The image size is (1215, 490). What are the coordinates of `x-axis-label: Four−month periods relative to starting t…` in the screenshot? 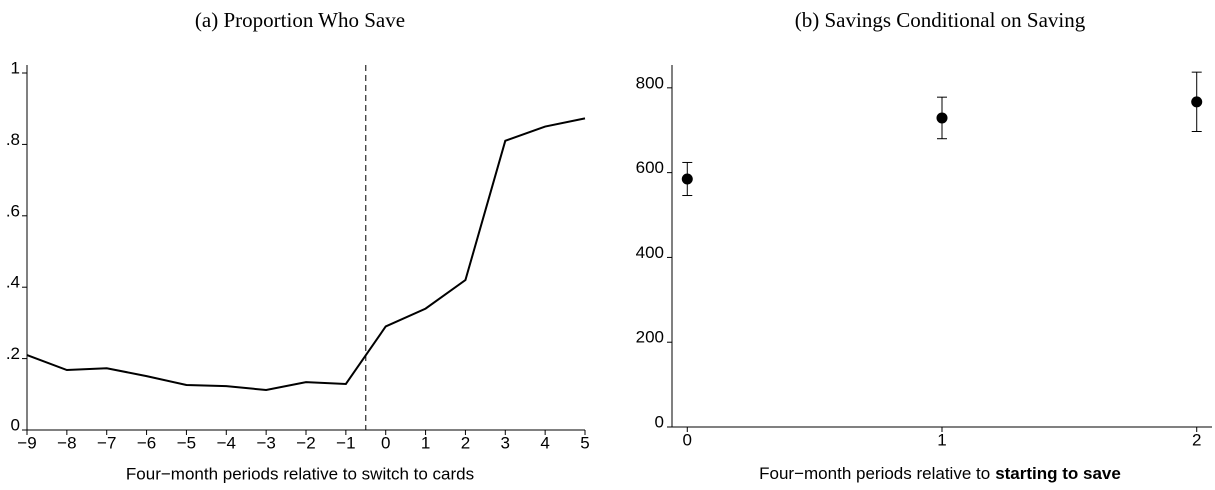 It's located at (940, 473).